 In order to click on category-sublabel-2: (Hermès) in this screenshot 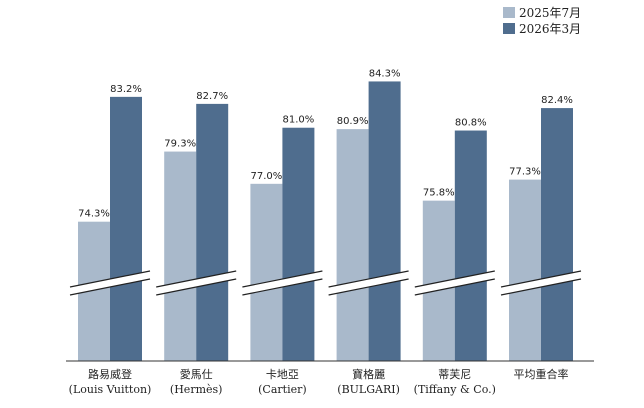, I will do `click(196, 389)`.